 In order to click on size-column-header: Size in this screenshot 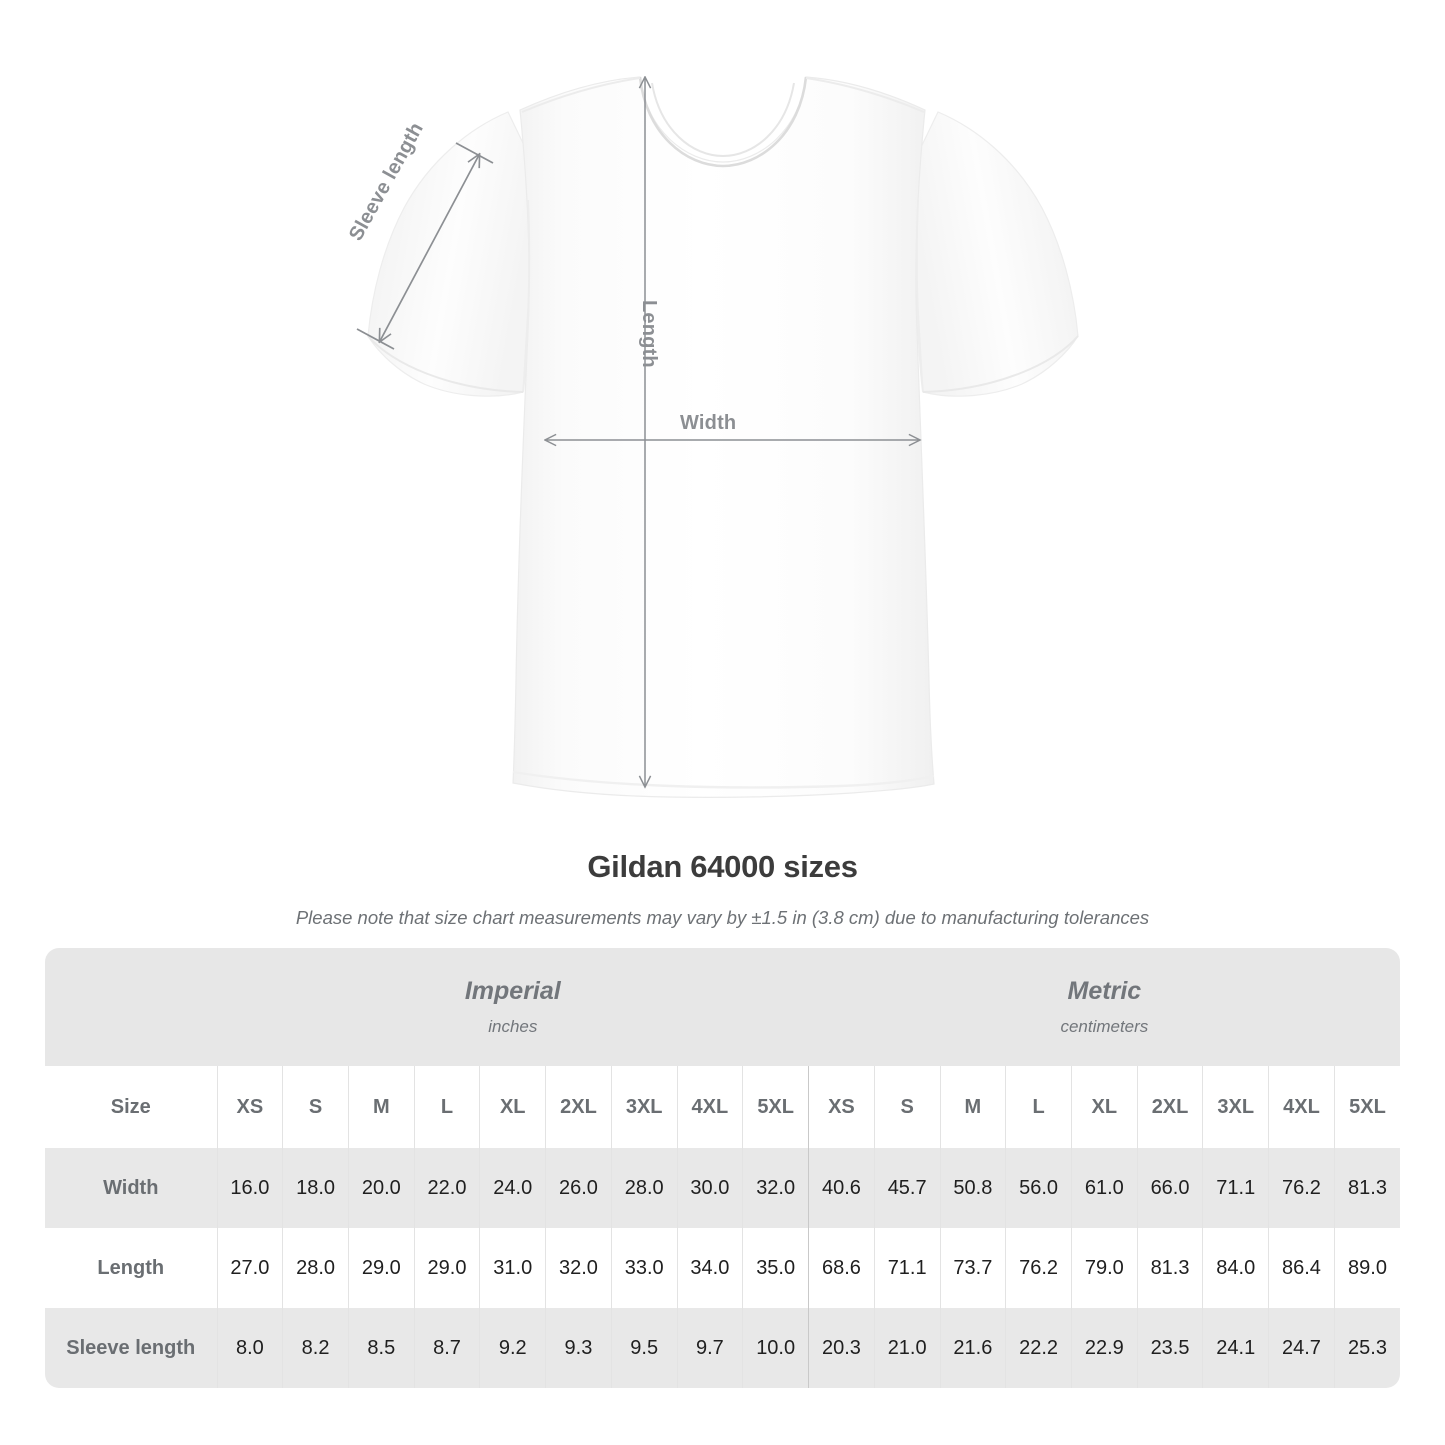, I will do `click(131, 1107)`.